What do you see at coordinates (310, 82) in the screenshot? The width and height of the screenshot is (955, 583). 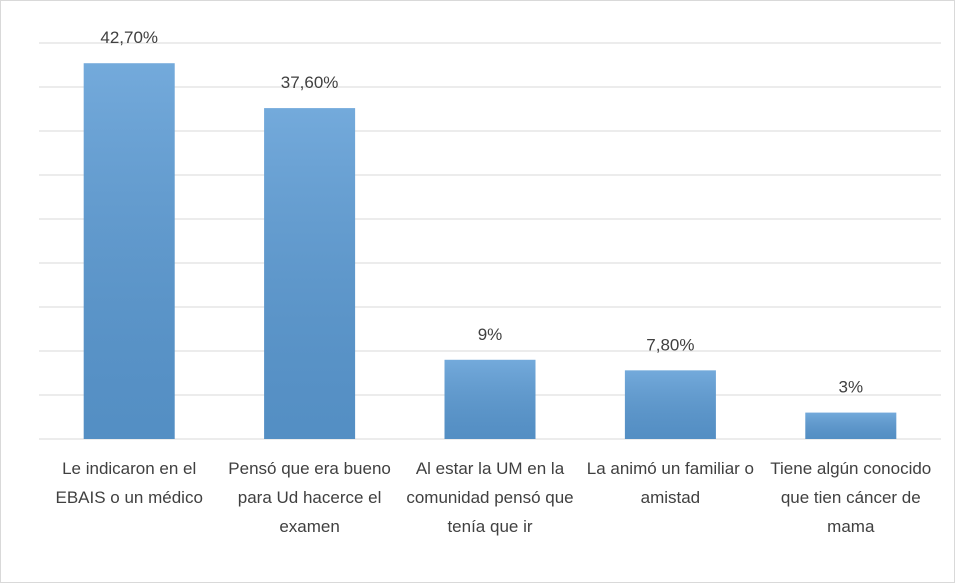 I see `data-label: 37,60%` at bounding box center [310, 82].